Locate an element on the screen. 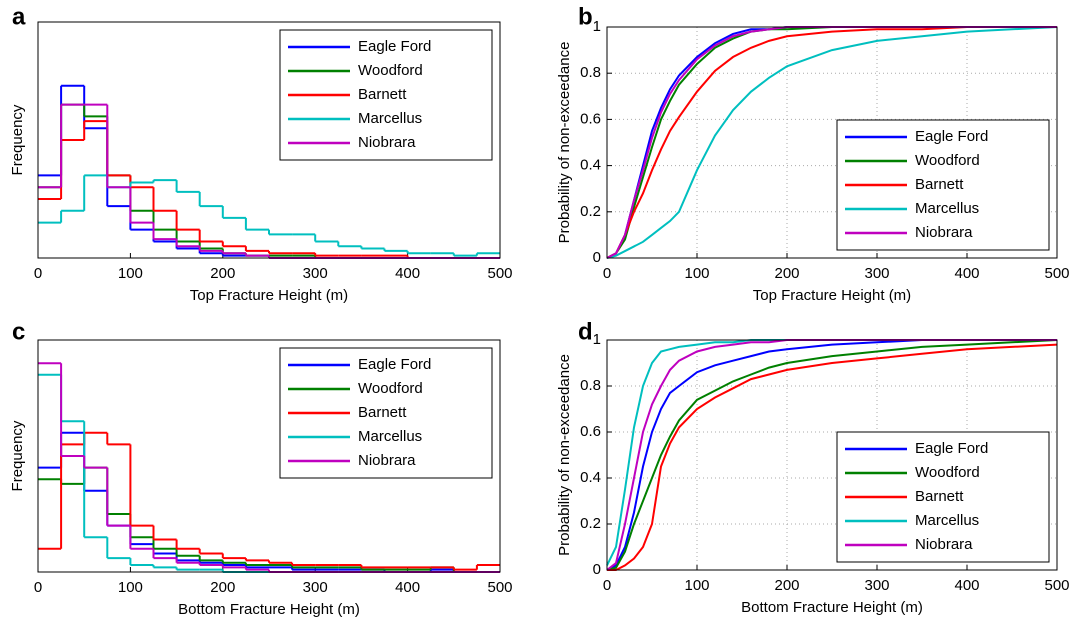  panel-letter: b is located at coordinates (585, 16).